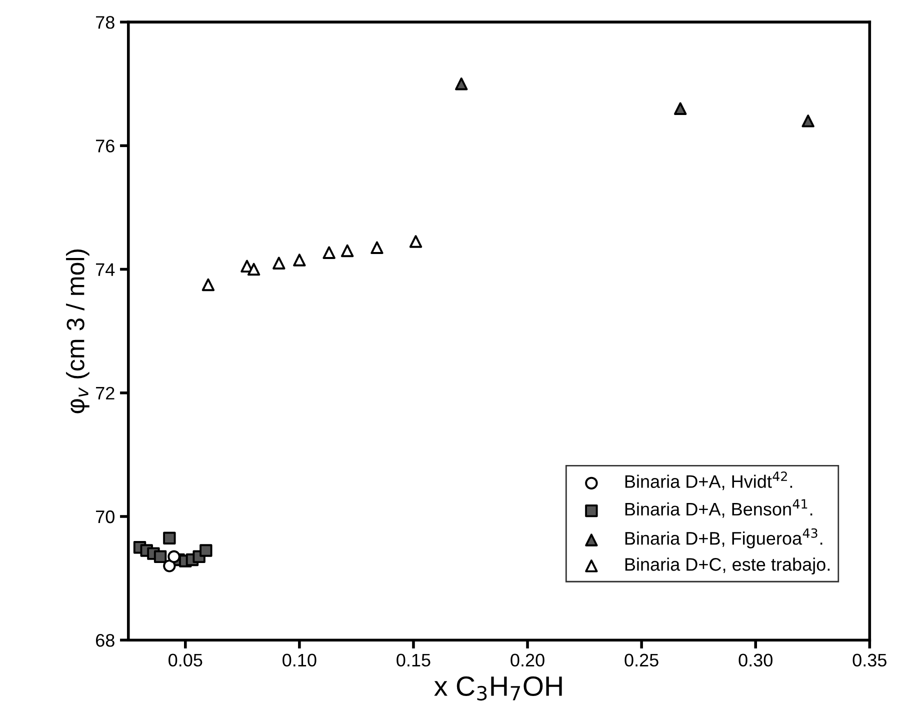 This screenshot has width=904, height=712. Describe the element at coordinates (869, 660) in the screenshot. I see `x-tick-label: 0.35` at that location.